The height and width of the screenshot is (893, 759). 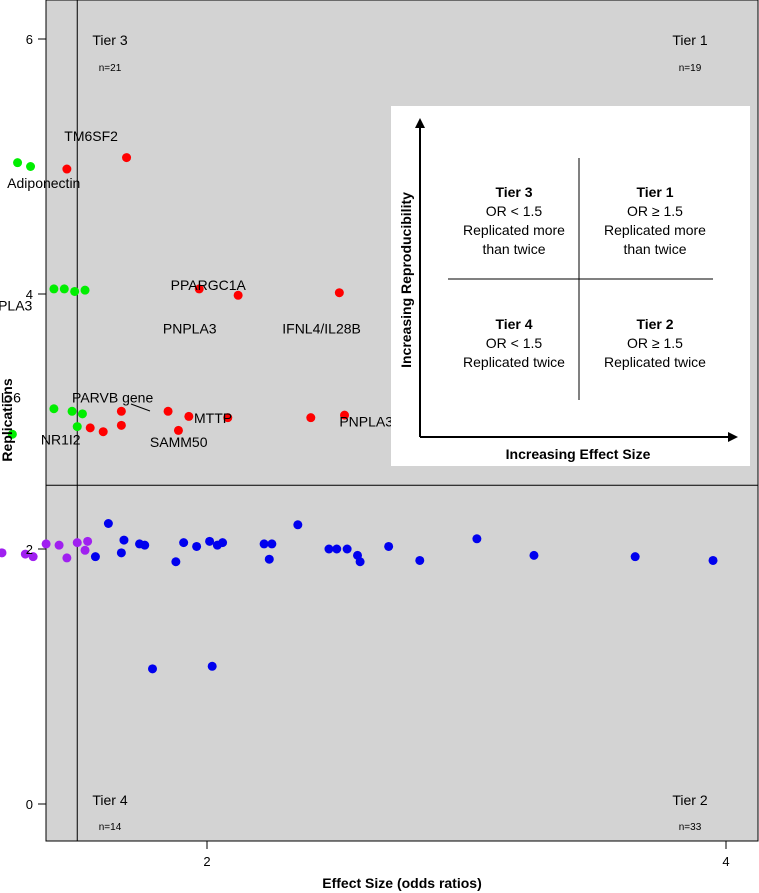 I want to click on y-tick-label: 2, so click(x=29, y=549).